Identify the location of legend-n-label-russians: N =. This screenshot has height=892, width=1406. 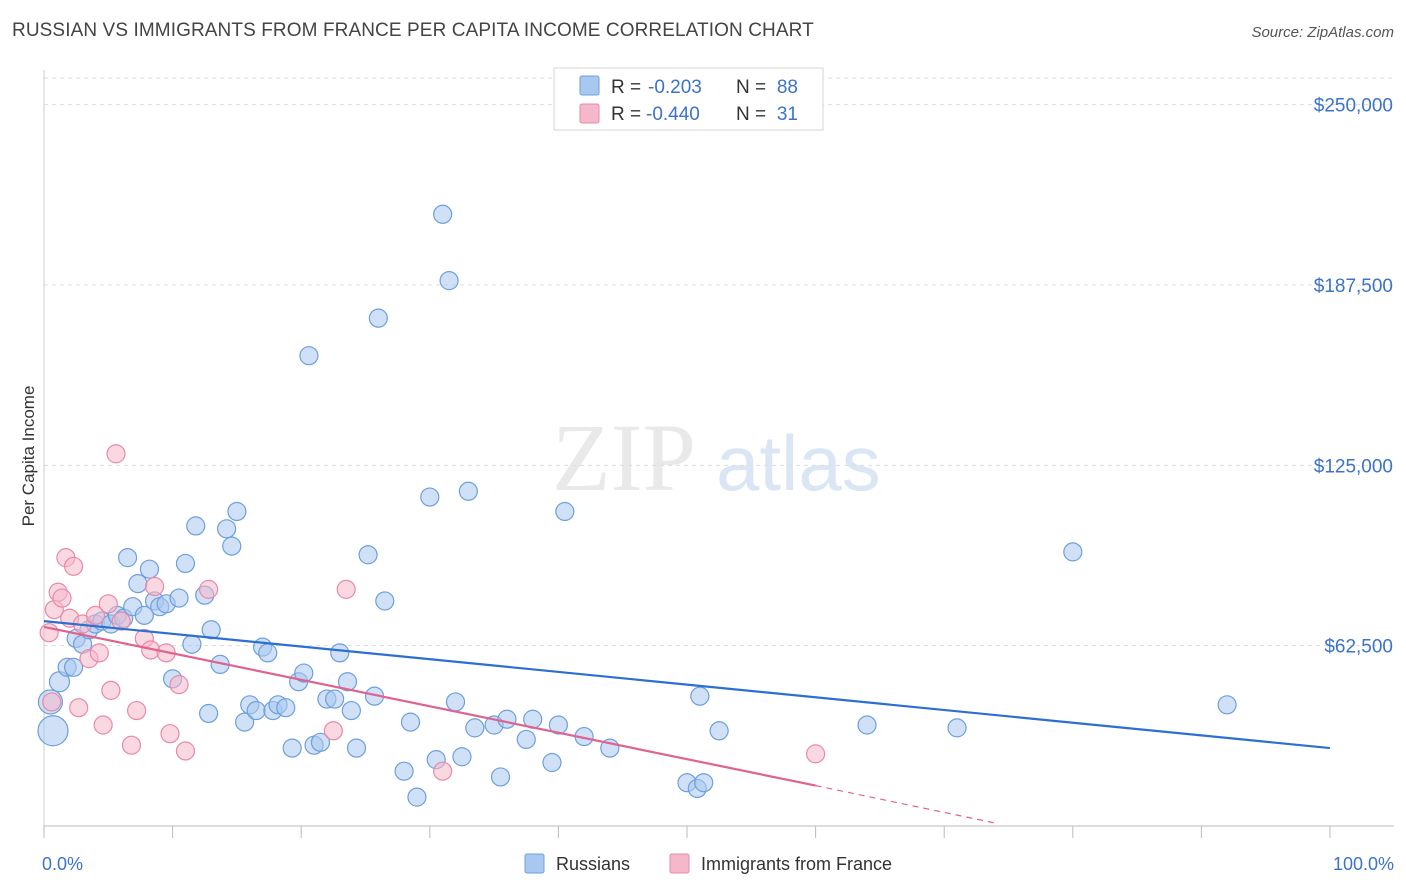
(751, 87).